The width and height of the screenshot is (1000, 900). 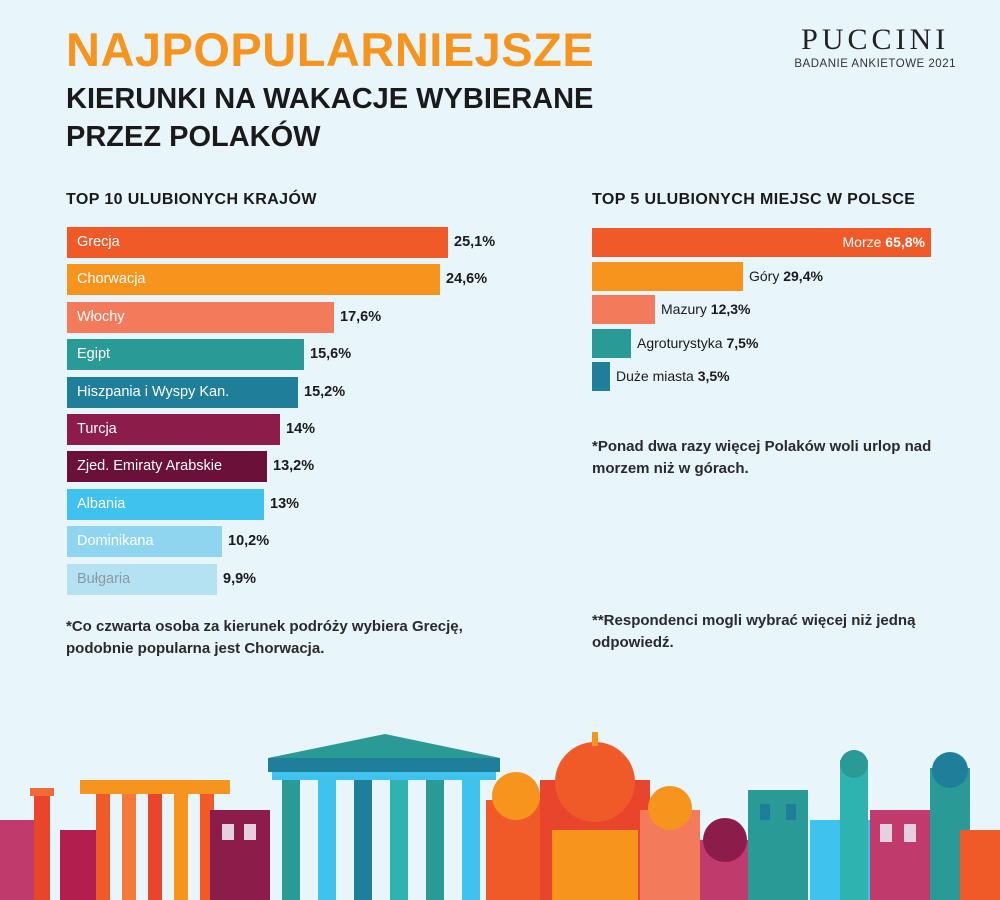 I want to click on country-bar-label: Grecja, so click(x=98, y=242).